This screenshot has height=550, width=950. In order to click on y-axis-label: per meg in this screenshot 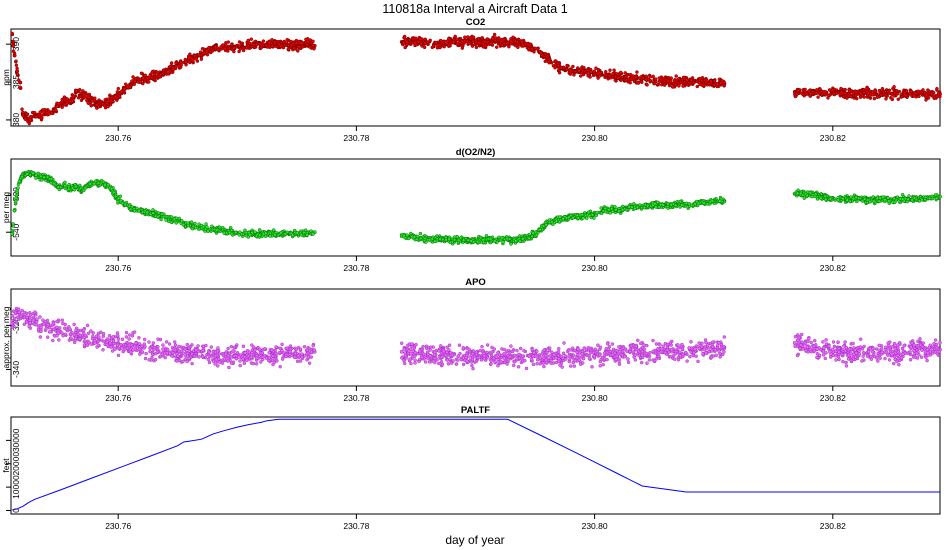, I will do `click(6, 207)`.